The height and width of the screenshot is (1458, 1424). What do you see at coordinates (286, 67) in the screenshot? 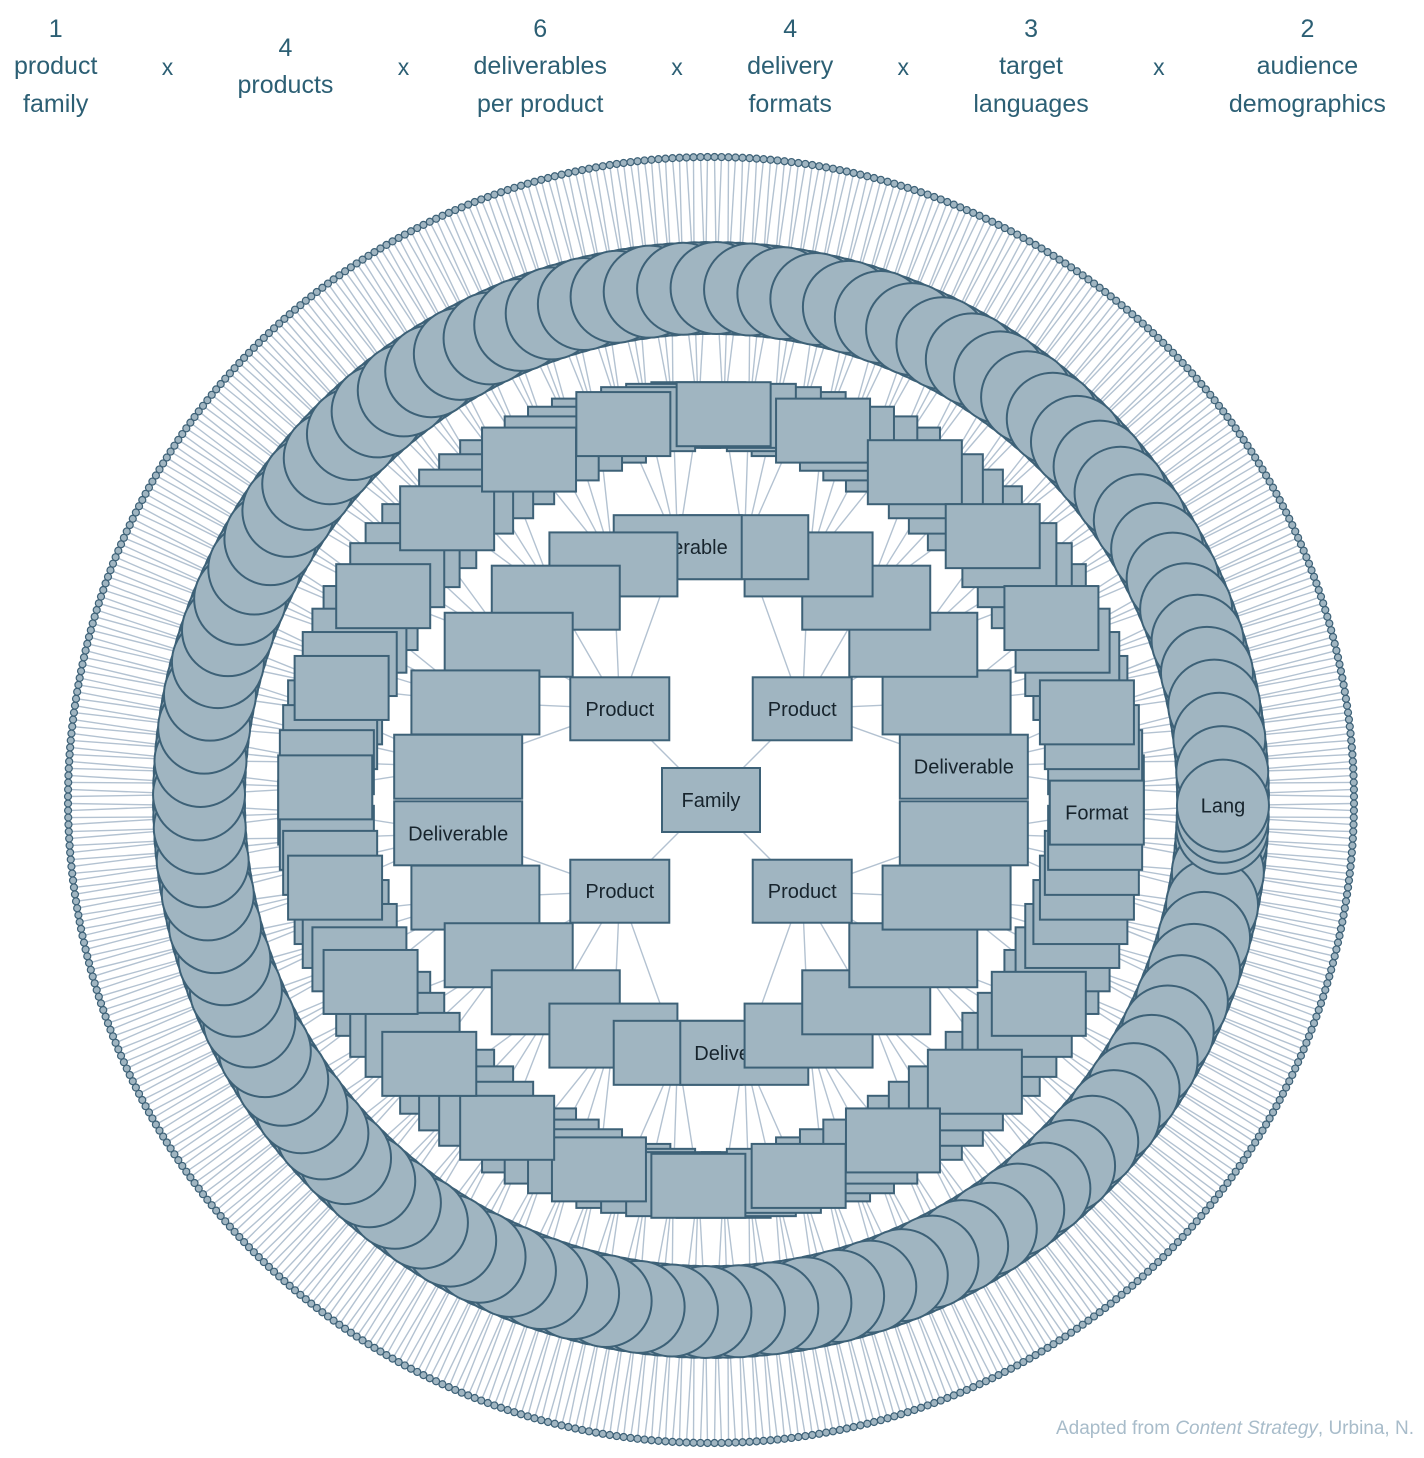
I see `factor-products: 4 products` at bounding box center [286, 67].